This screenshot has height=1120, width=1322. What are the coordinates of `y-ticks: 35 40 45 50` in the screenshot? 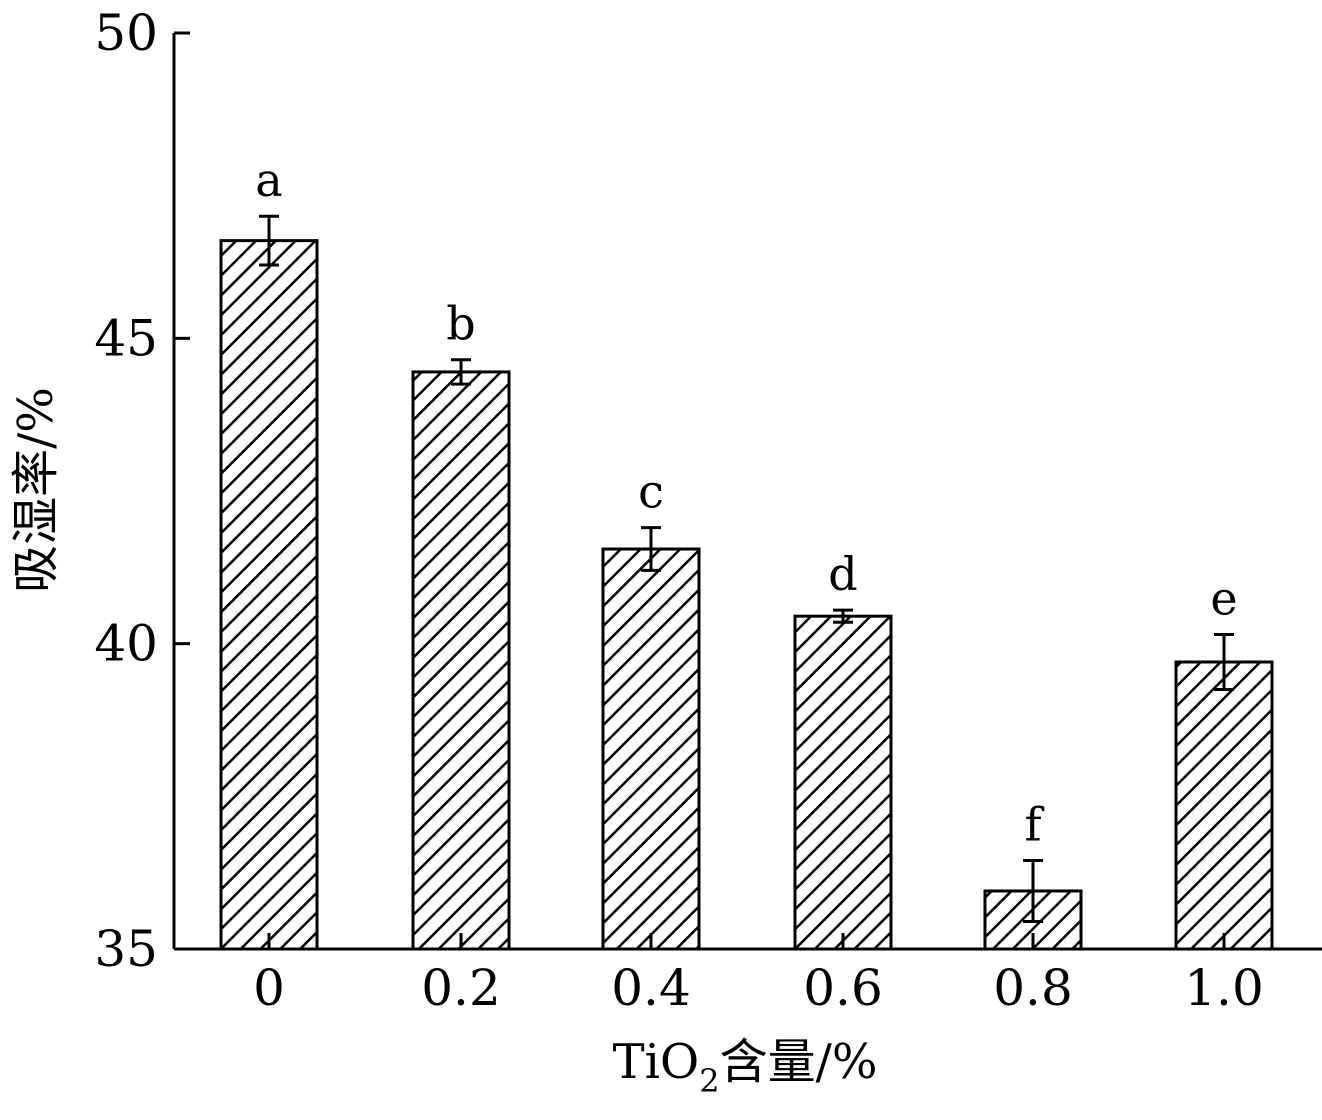 It's located at (142, 491).